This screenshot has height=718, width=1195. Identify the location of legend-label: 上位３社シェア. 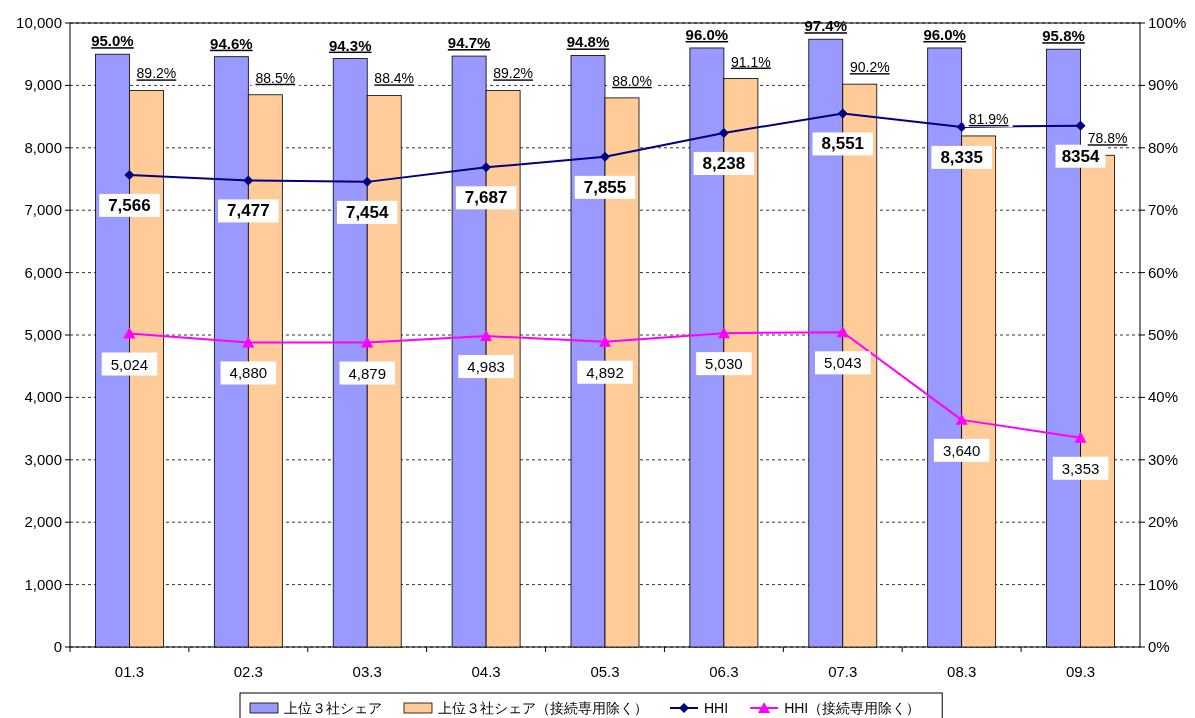
(333, 708).